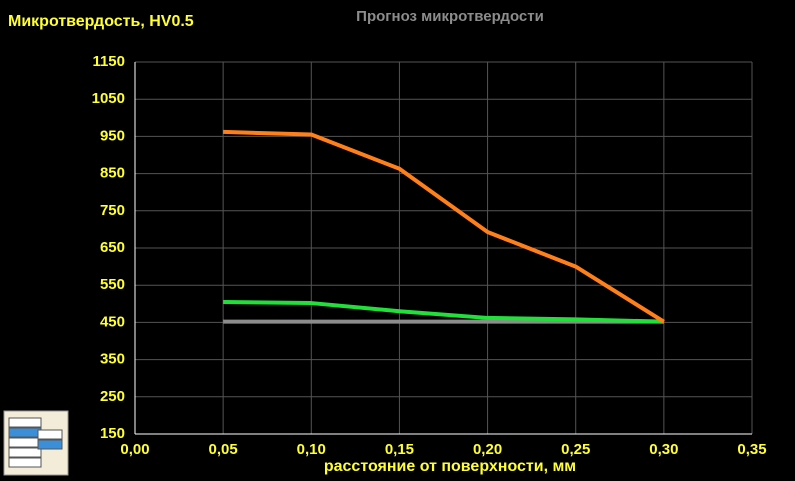 The width and height of the screenshot is (795, 481). I want to click on y-tick-label: 1050, so click(108, 98).